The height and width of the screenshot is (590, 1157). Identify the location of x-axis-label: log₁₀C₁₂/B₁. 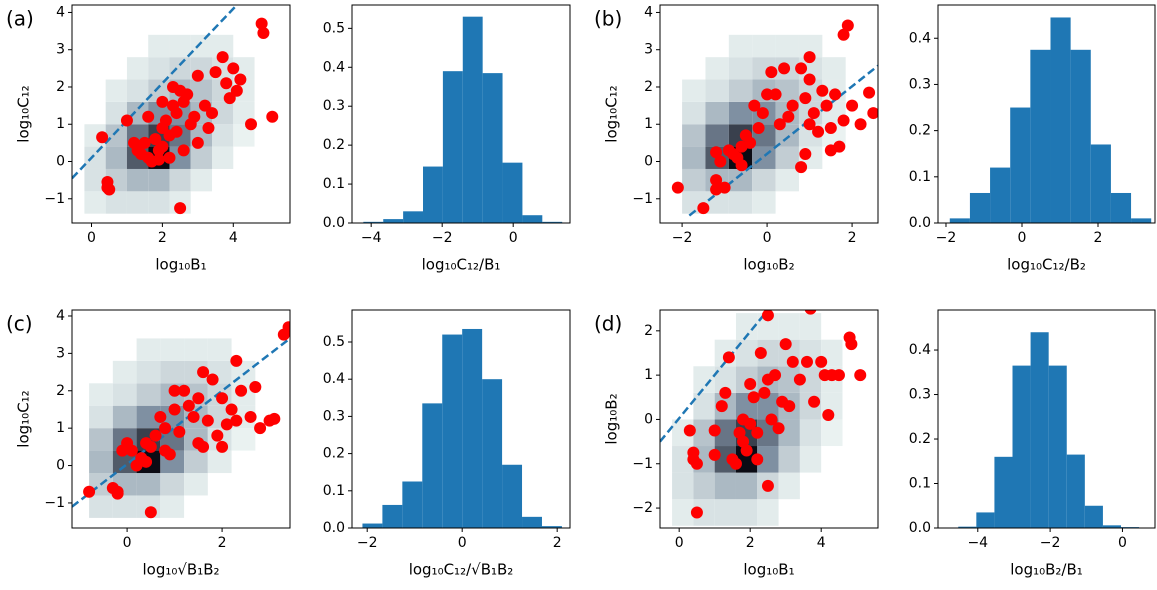
(461, 265).